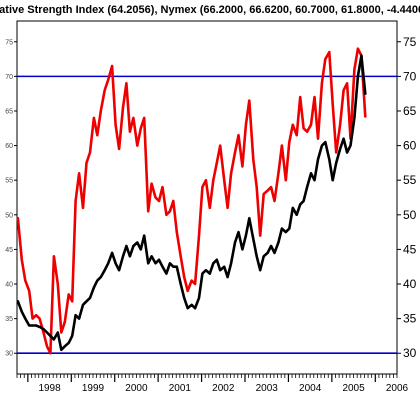  I want to click on y-tick-label-left-75: 75, so click(9, 42).